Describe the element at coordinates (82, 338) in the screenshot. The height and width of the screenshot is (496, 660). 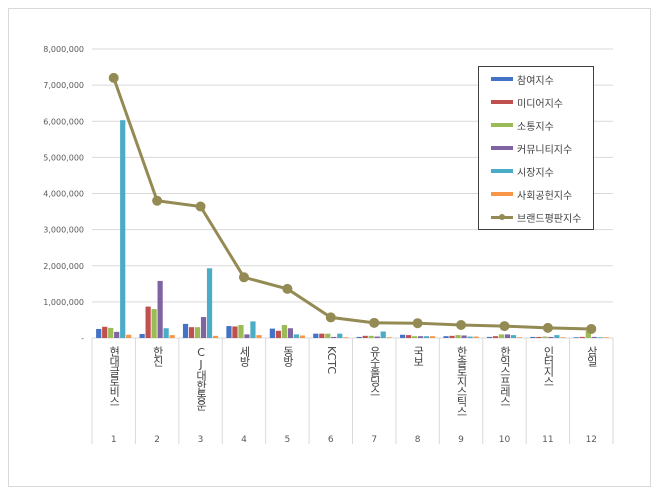
I see `y-tick-label: -` at that location.